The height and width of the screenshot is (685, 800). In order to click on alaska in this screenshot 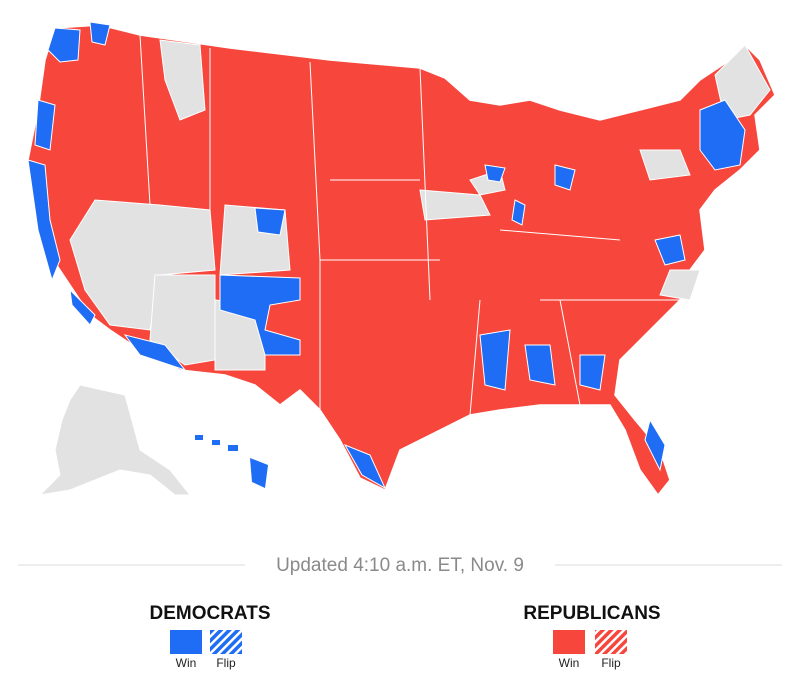, I will do `click(115, 440)`.